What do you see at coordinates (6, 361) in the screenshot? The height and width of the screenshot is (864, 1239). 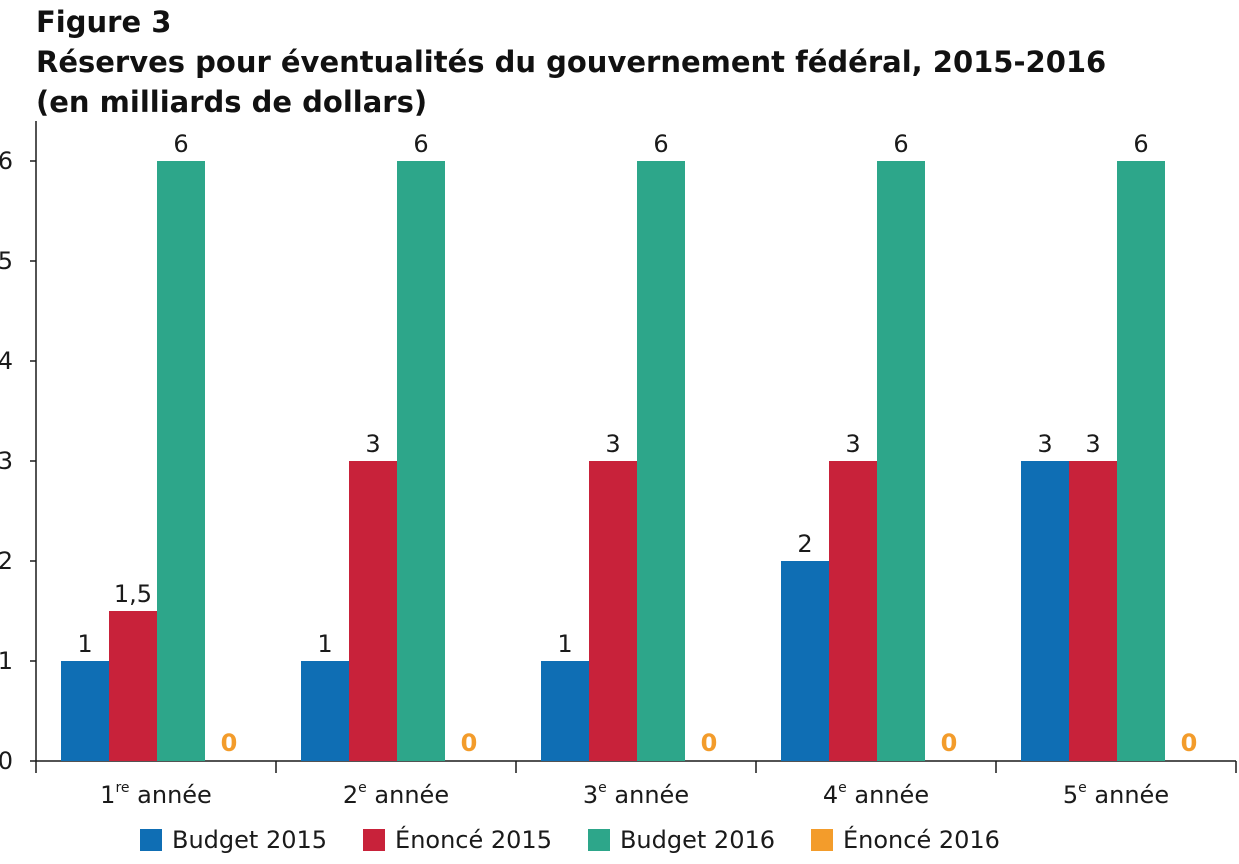 I see `y-tick-label: 4` at bounding box center [6, 361].